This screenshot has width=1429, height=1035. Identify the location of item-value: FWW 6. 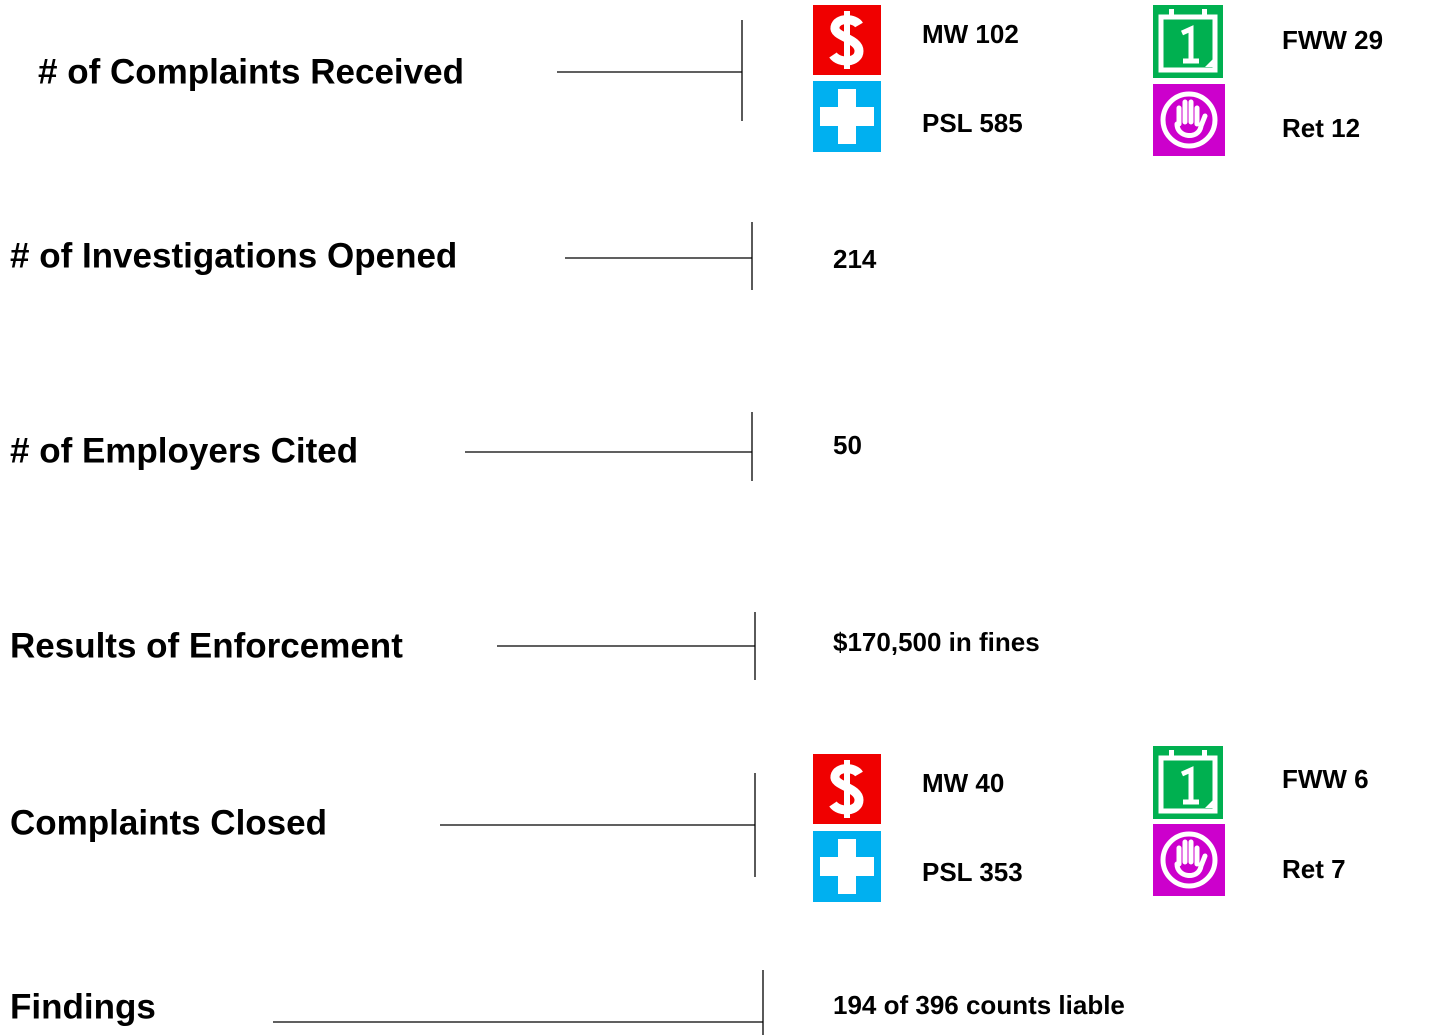
(1325, 779).